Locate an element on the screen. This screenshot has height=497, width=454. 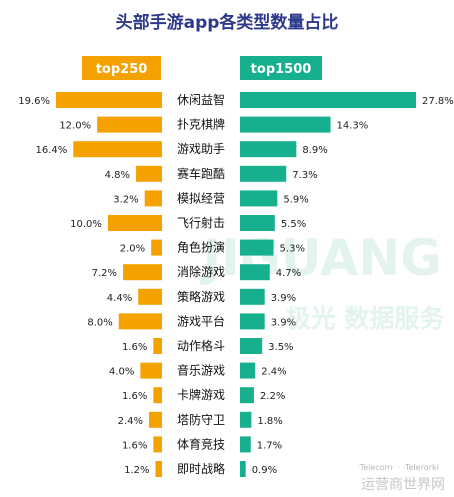
value-label-top1500-8: 3.9% is located at coordinates (283, 298).